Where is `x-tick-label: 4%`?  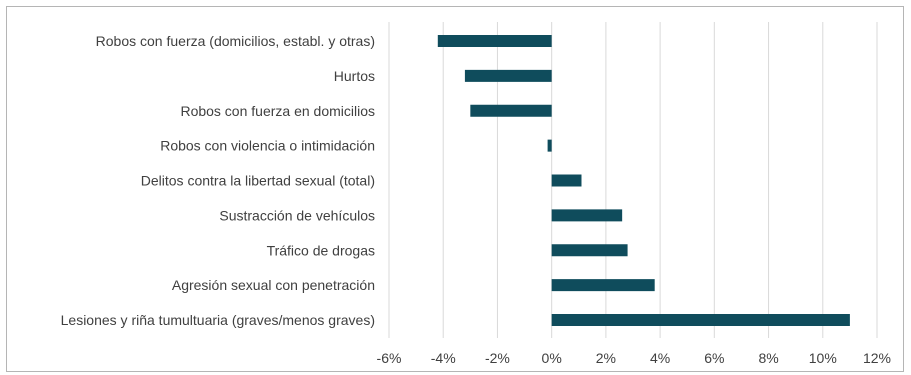
x-tick-label: 4% is located at coordinates (660, 358).